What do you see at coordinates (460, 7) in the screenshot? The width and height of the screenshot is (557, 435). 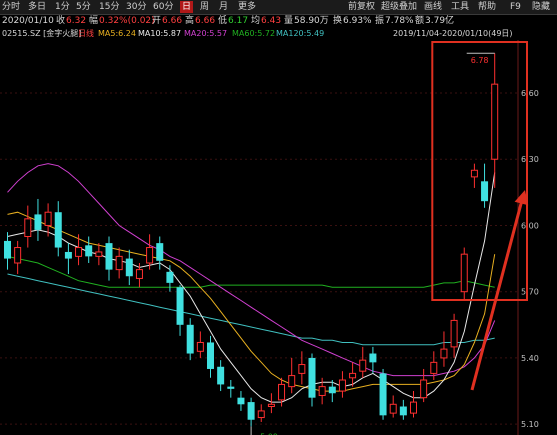 I see `toolbar-item: 工具` at bounding box center [460, 7].